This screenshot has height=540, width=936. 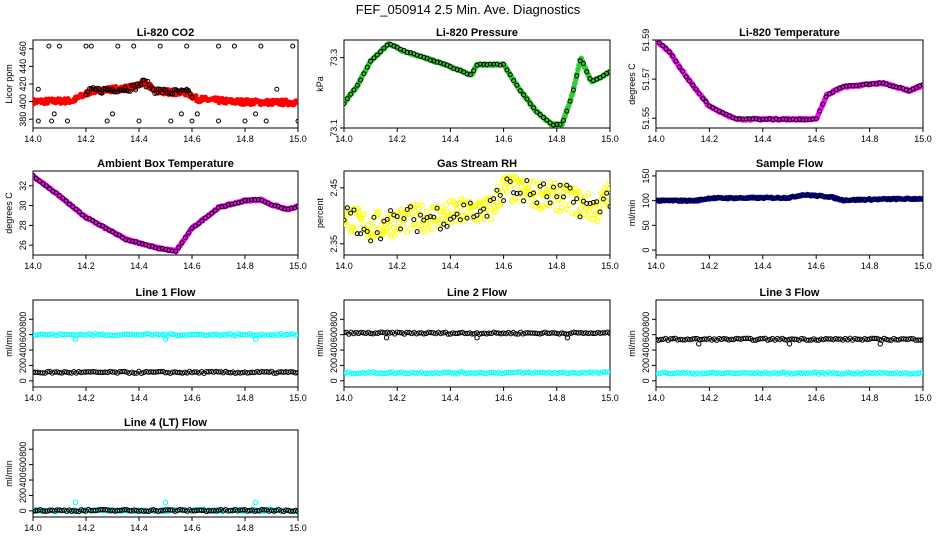 What do you see at coordinates (33, 398) in the screenshot?
I see `x-tick-label: 14.0` at bounding box center [33, 398].